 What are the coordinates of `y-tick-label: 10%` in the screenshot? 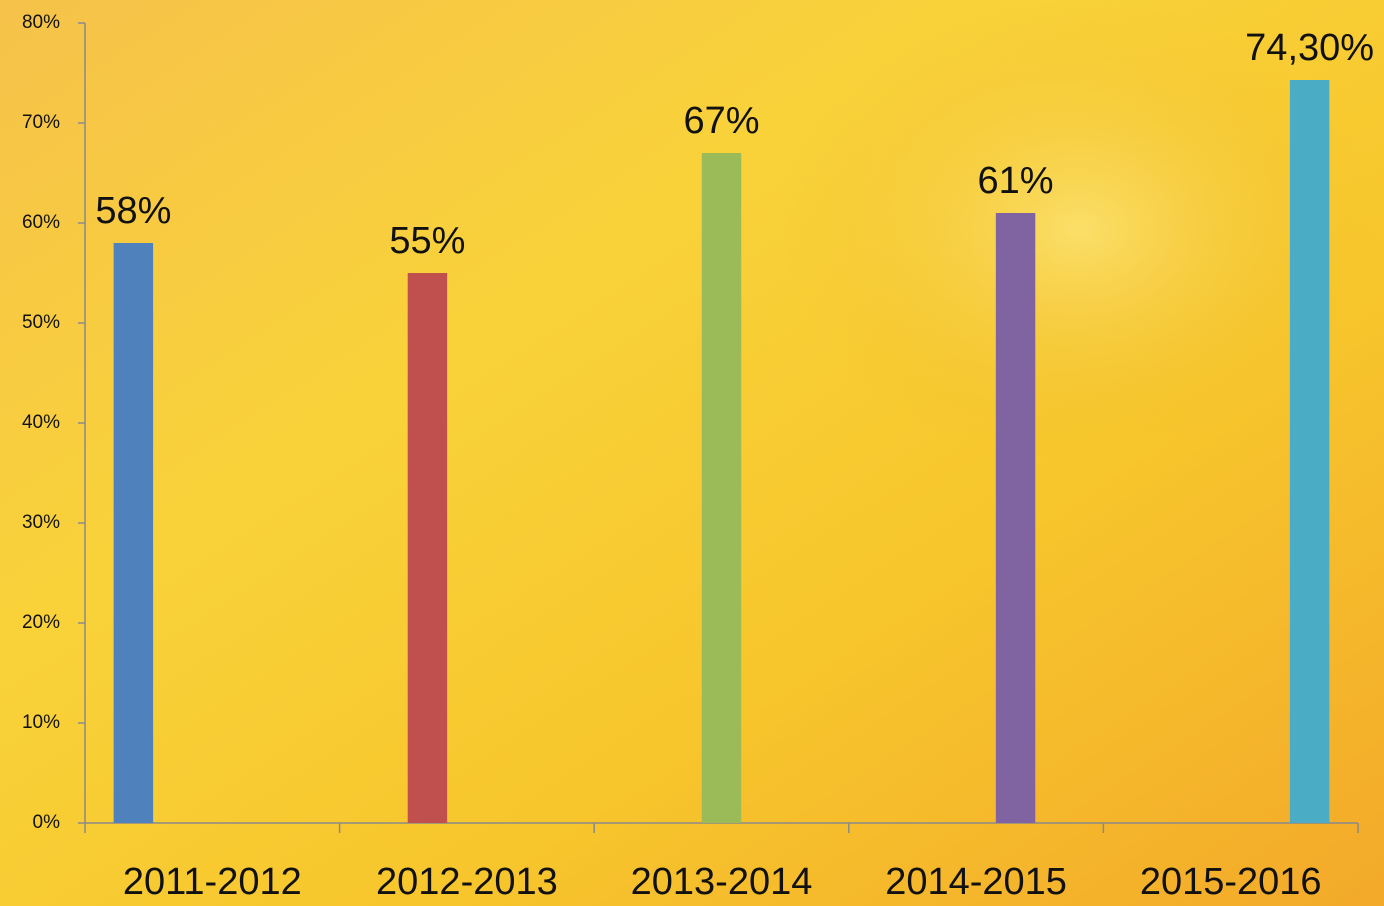 It's located at (41, 722).